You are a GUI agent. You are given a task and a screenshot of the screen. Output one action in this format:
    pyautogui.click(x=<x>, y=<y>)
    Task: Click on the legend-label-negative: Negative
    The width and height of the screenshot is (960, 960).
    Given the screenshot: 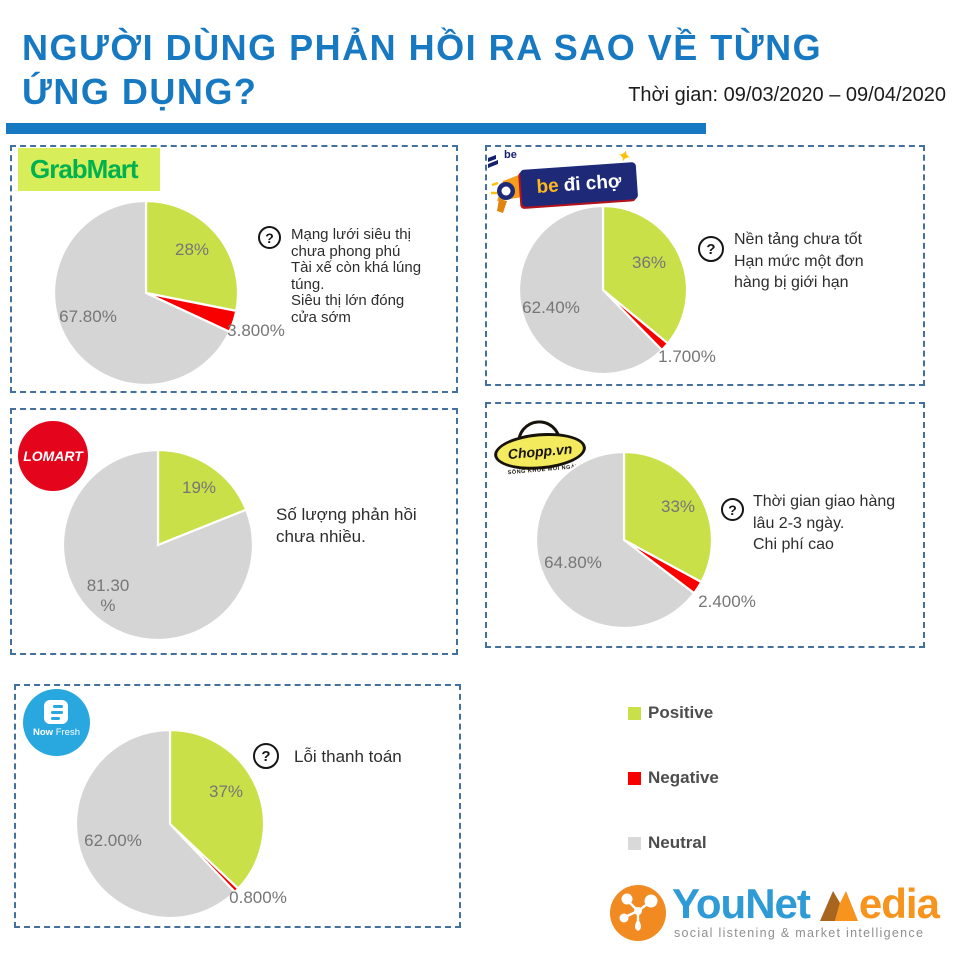 What is the action you would take?
    pyautogui.click(x=683, y=777)
    